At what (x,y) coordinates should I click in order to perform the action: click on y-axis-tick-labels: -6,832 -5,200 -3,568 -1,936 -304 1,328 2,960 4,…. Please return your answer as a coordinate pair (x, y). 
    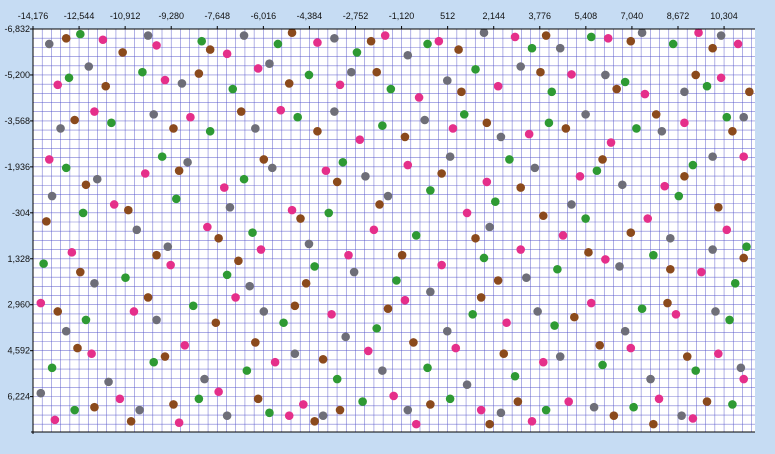
    Looking at the image, I should click on (18, 213).